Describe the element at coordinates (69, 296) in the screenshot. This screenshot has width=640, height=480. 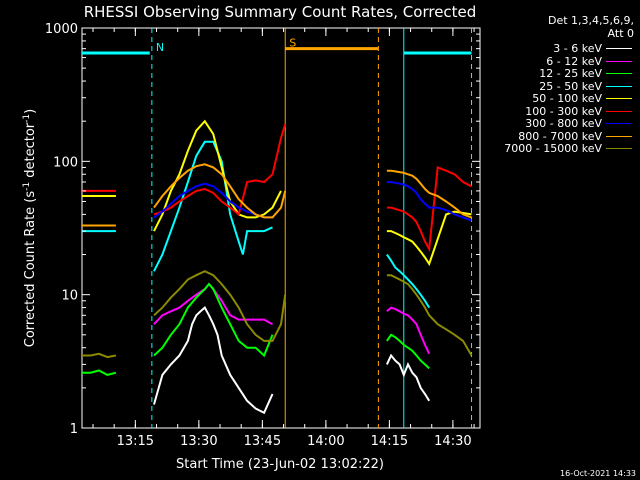
I see `y-tick-label-1: 10` at that location.